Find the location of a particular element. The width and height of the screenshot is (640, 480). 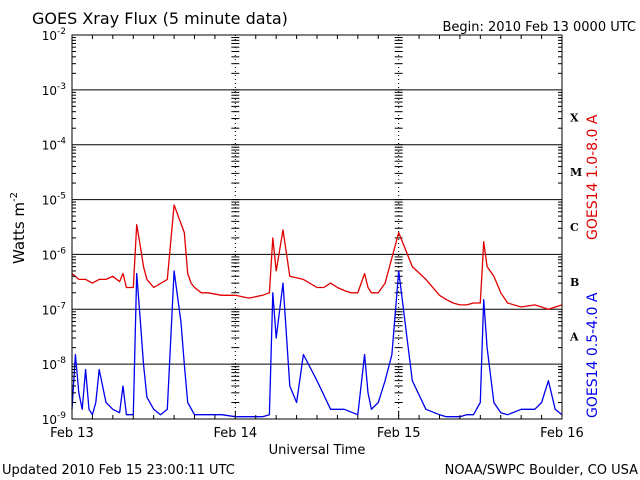

y-axis-label: Watts m-2 is located at coordinates (18, 228).